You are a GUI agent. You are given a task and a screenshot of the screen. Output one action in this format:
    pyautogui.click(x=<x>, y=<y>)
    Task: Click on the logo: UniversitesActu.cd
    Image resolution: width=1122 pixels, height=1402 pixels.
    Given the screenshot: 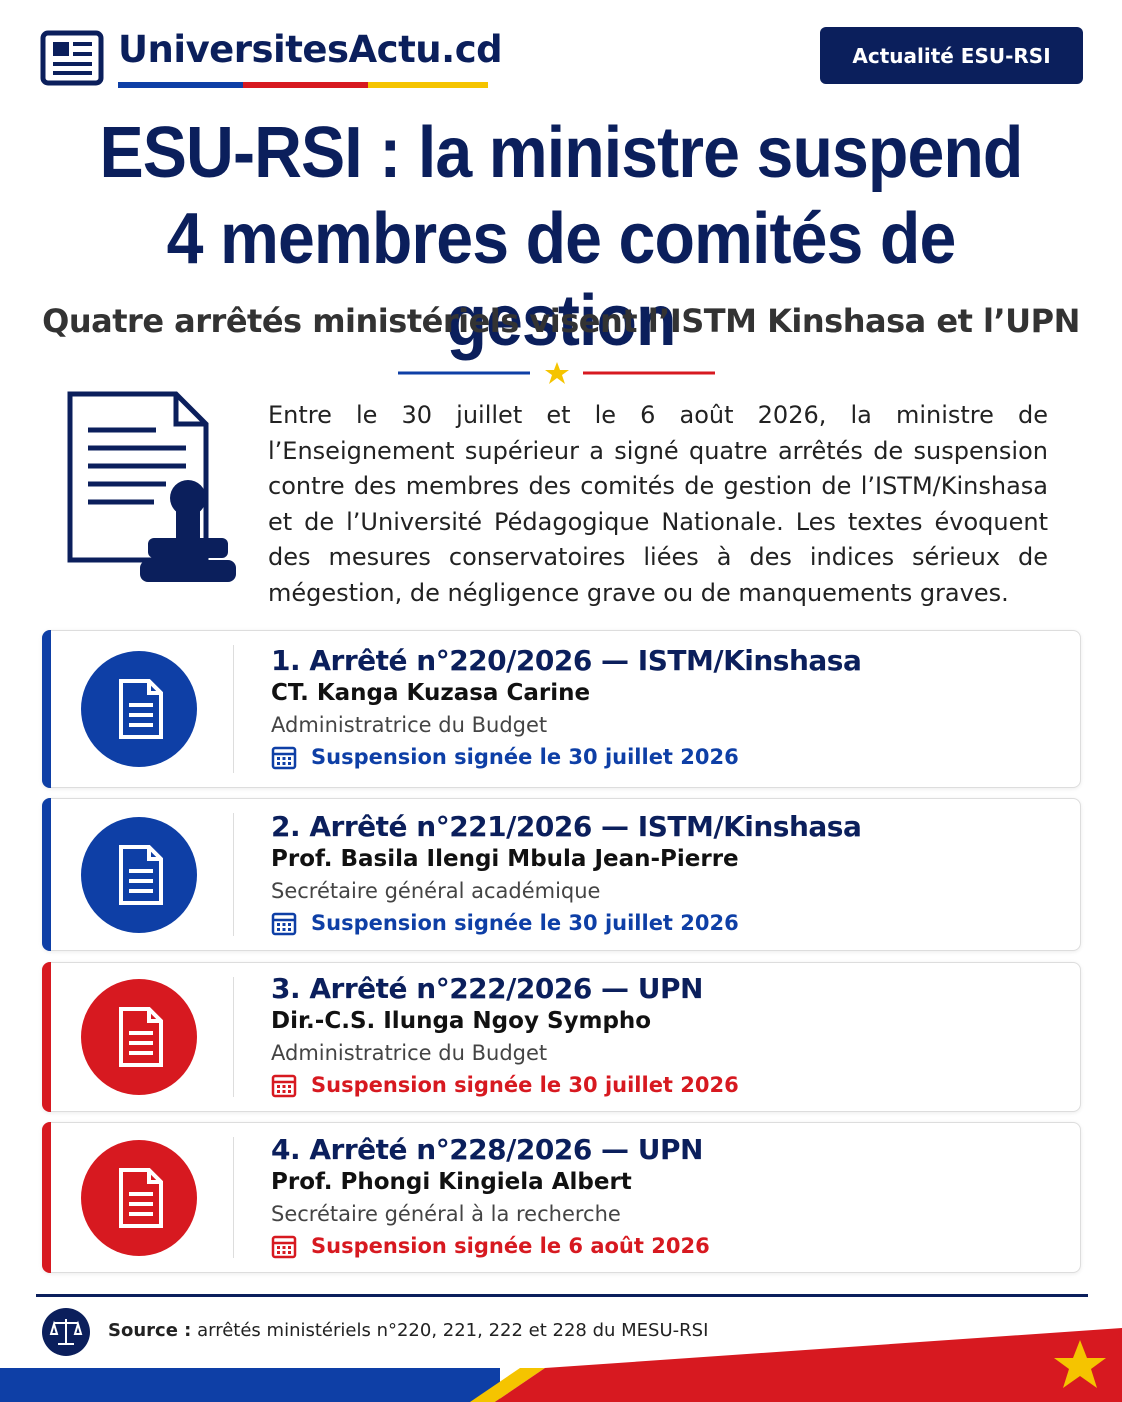 What is the action you would take?
    pyautogui.click(x=310, y=49)
    